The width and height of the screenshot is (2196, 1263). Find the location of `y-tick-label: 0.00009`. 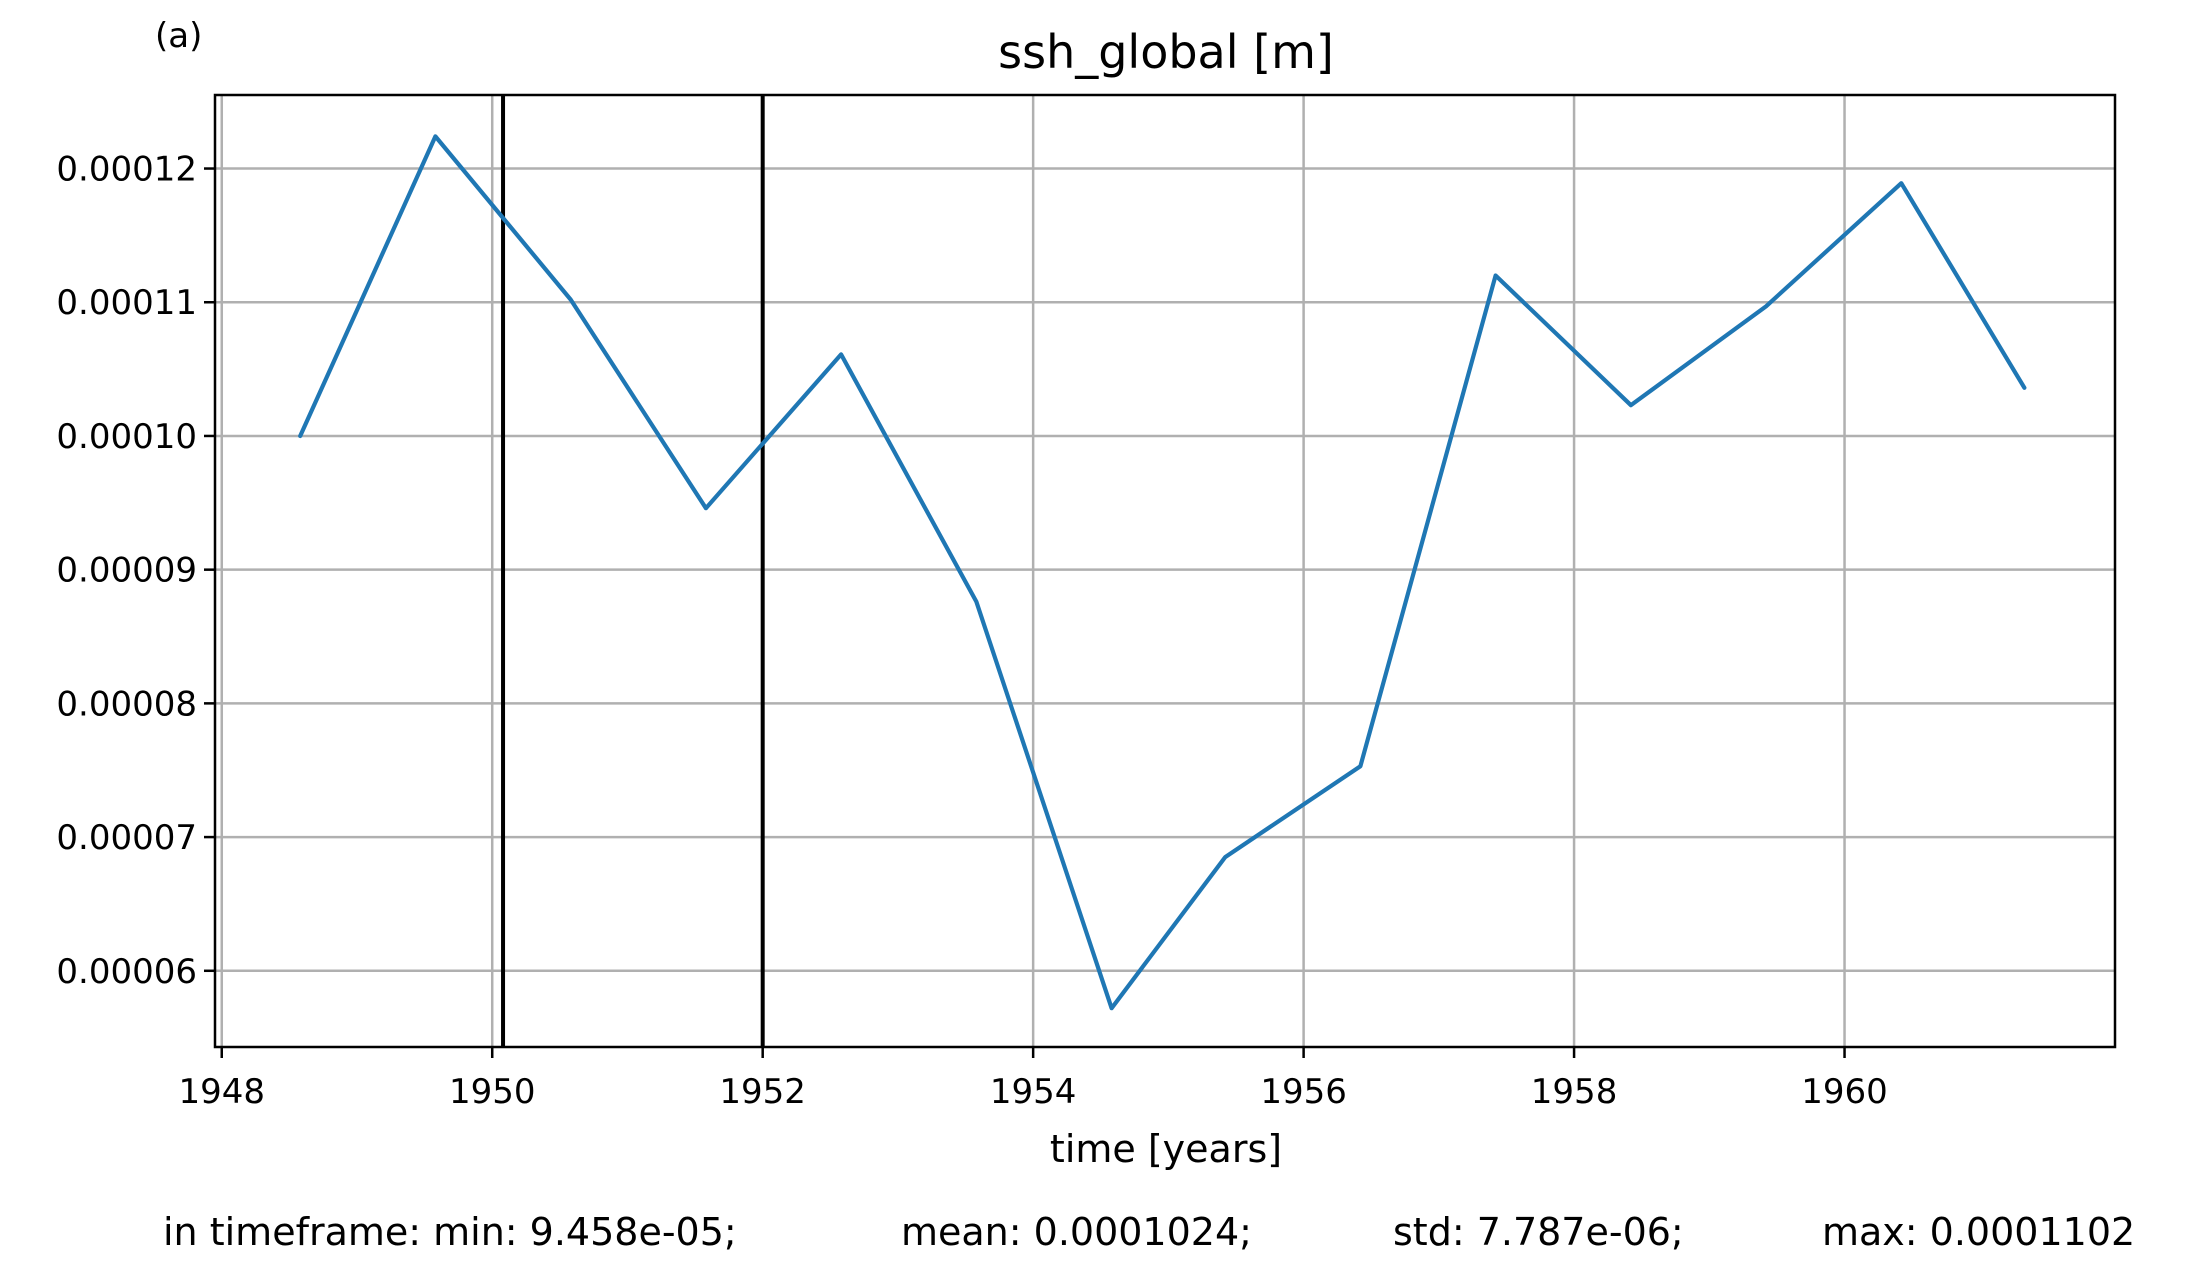

y-tick-label: 0.00009 is located at coordinates (126, 571).